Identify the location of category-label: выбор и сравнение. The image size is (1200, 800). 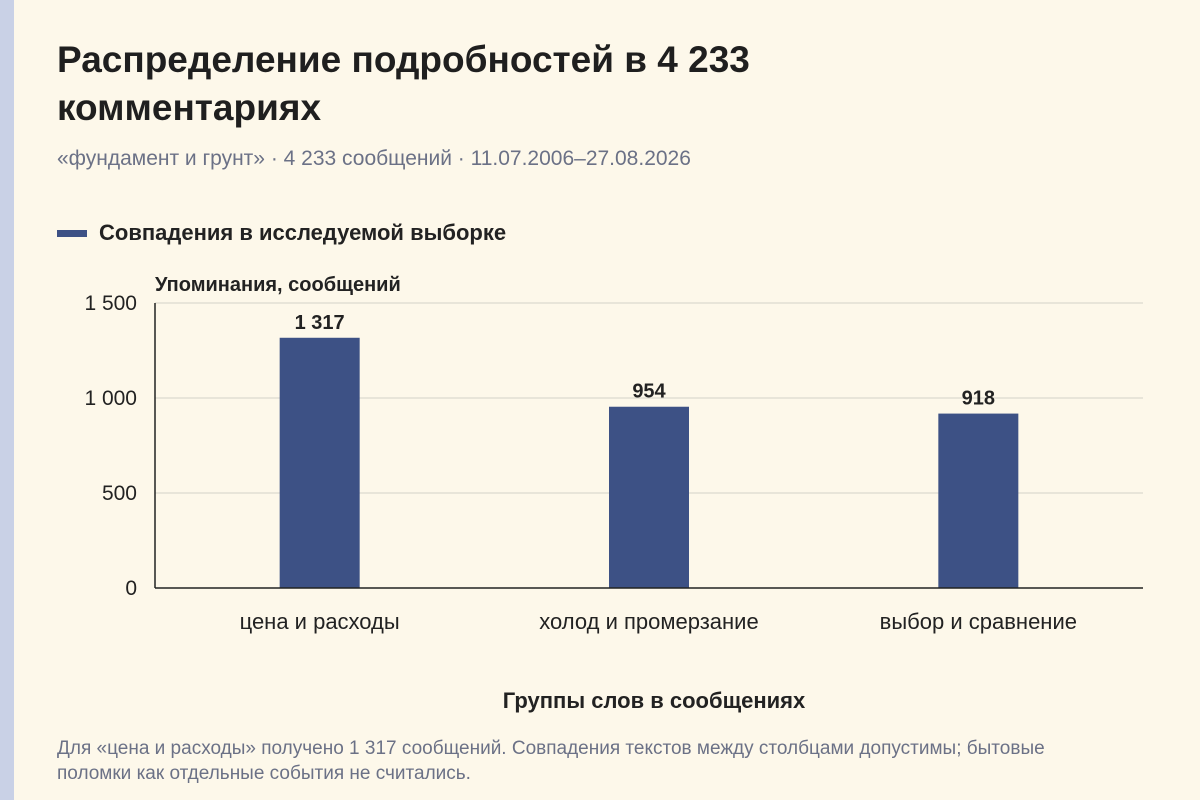
(978, 621).